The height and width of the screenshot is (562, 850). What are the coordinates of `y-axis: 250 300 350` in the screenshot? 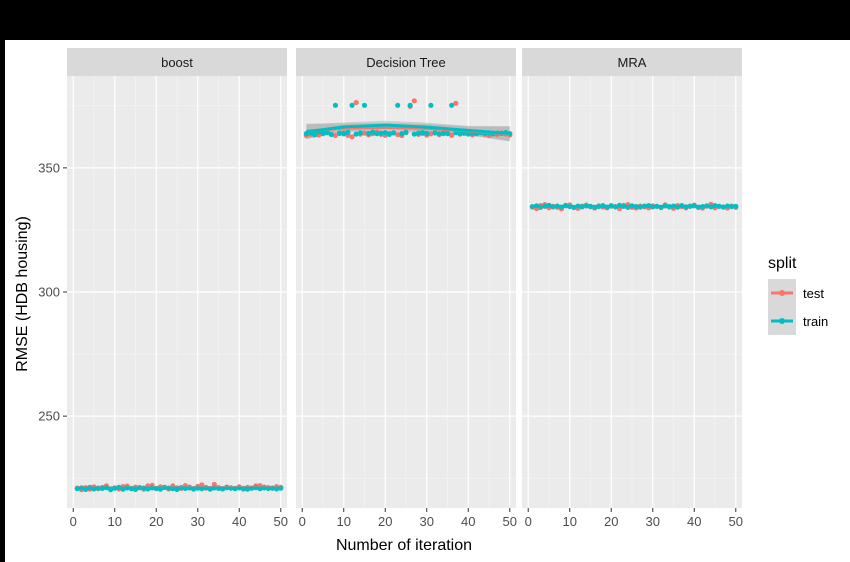 It's located at (52, 292).